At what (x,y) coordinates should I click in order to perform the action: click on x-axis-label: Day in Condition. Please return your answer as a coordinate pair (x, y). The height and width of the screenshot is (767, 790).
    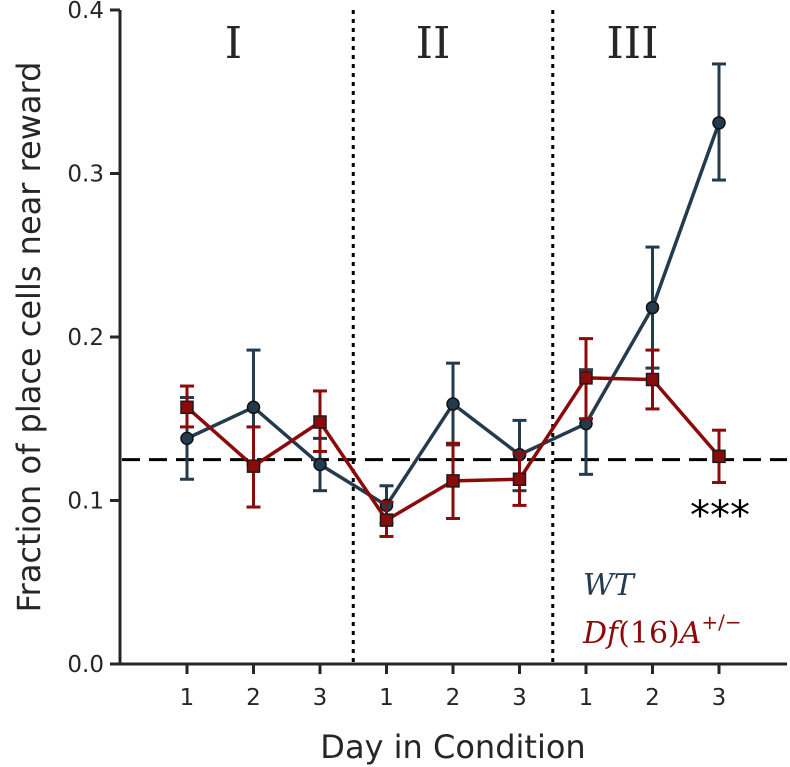
    Looking at the image, I should click on (452, 747).